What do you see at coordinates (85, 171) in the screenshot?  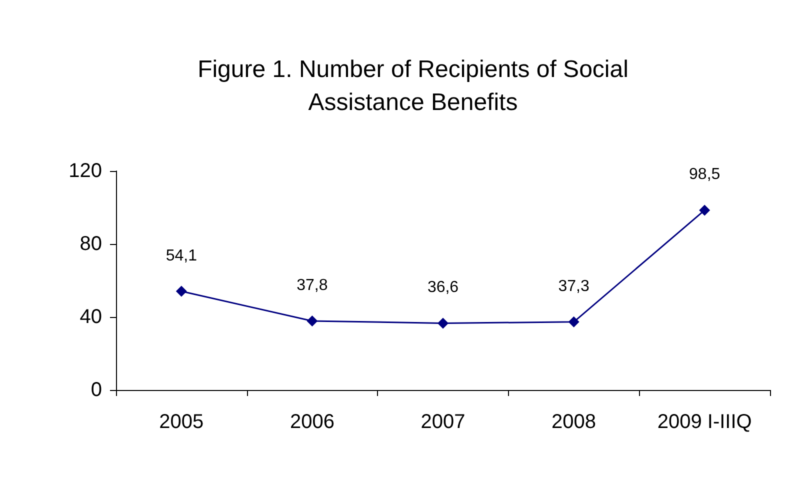 I see `y-tick-label: 120` at bounding box center [85, 171].